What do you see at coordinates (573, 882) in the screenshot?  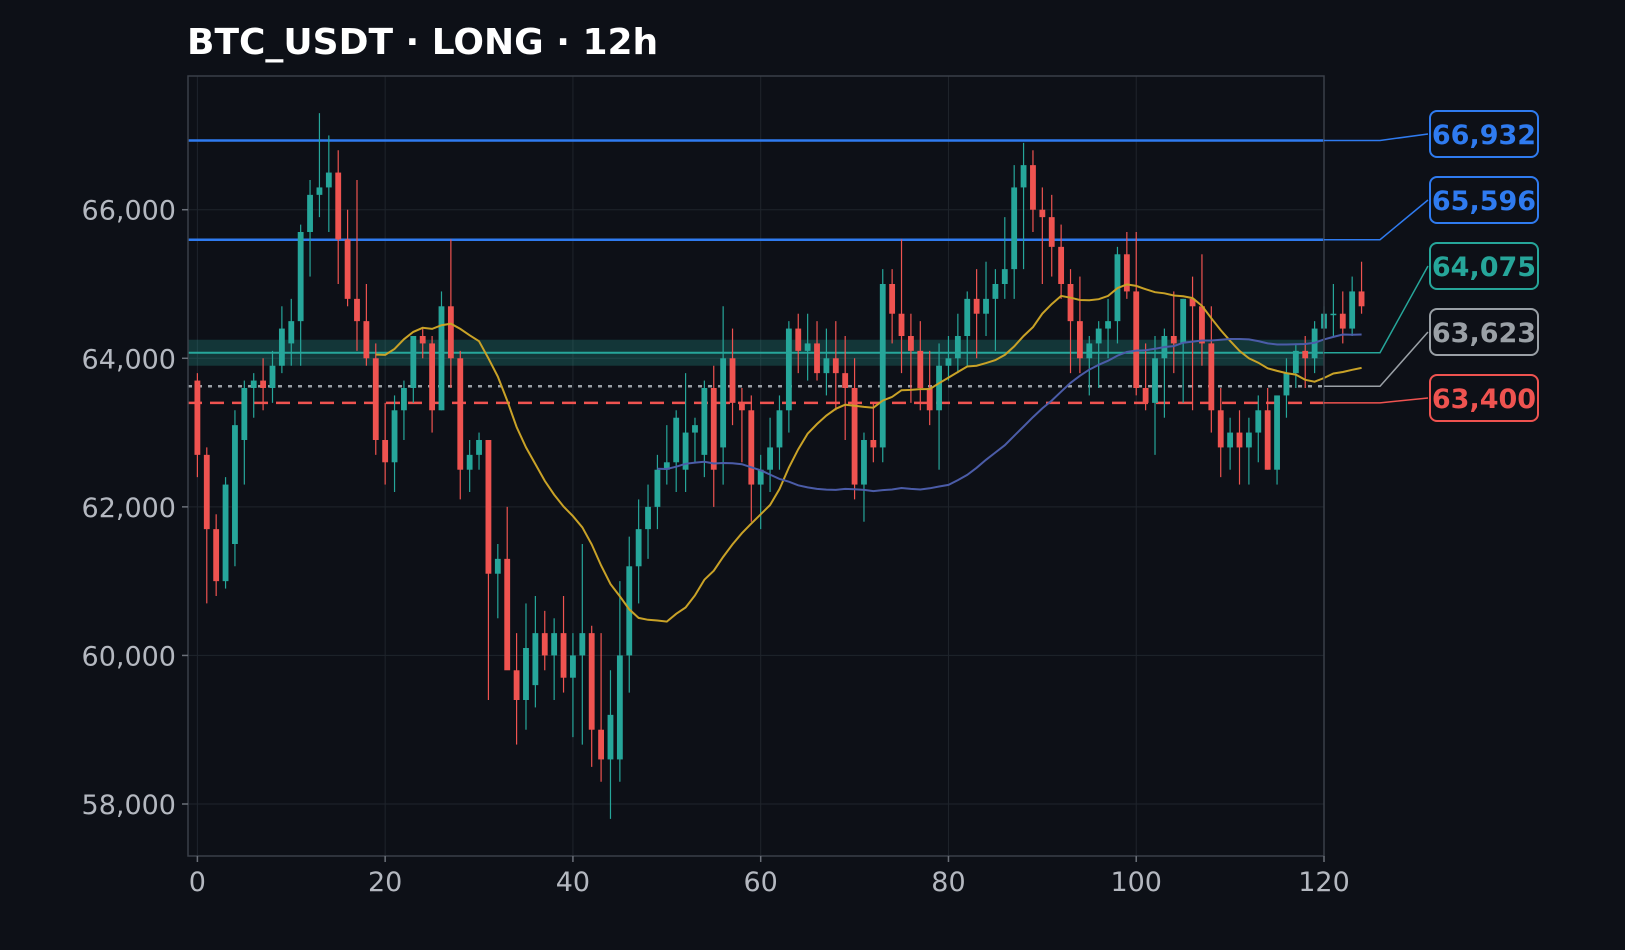 I see `x-tick-label: 40` at bounding box center [573, 882].